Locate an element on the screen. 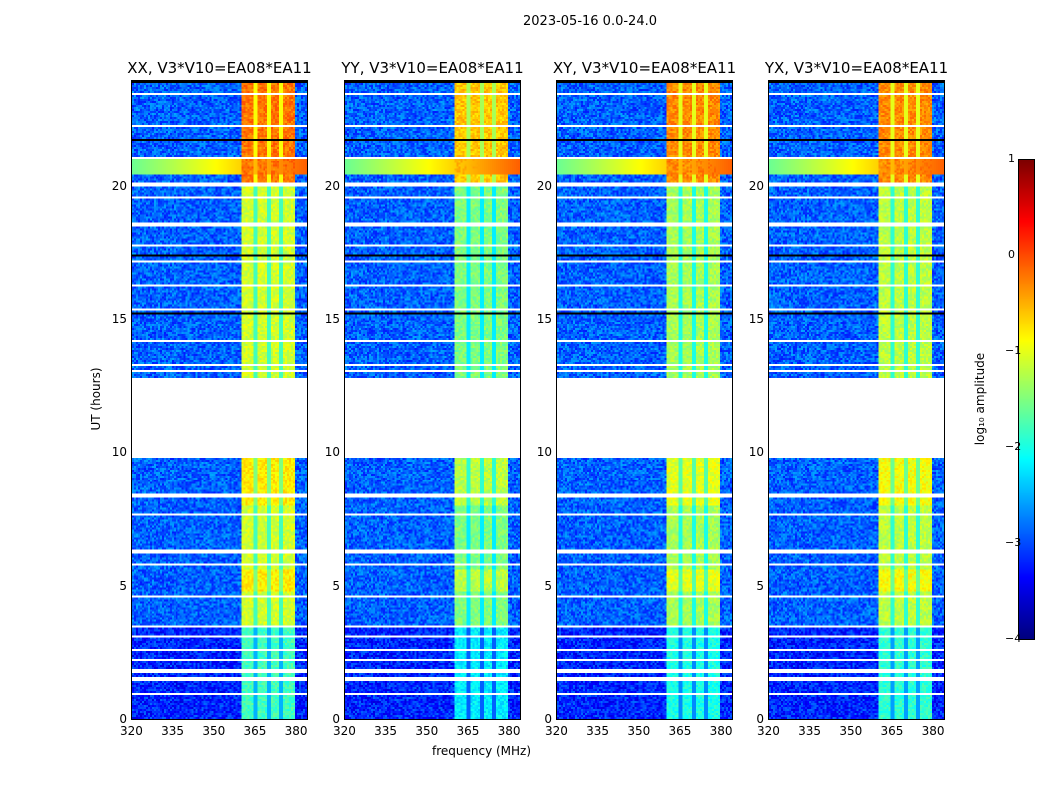 Image resolution: width=1050 pixels, height=800 pixels. y-axis-label: UT (hours) is located at coordinates (96, 399).